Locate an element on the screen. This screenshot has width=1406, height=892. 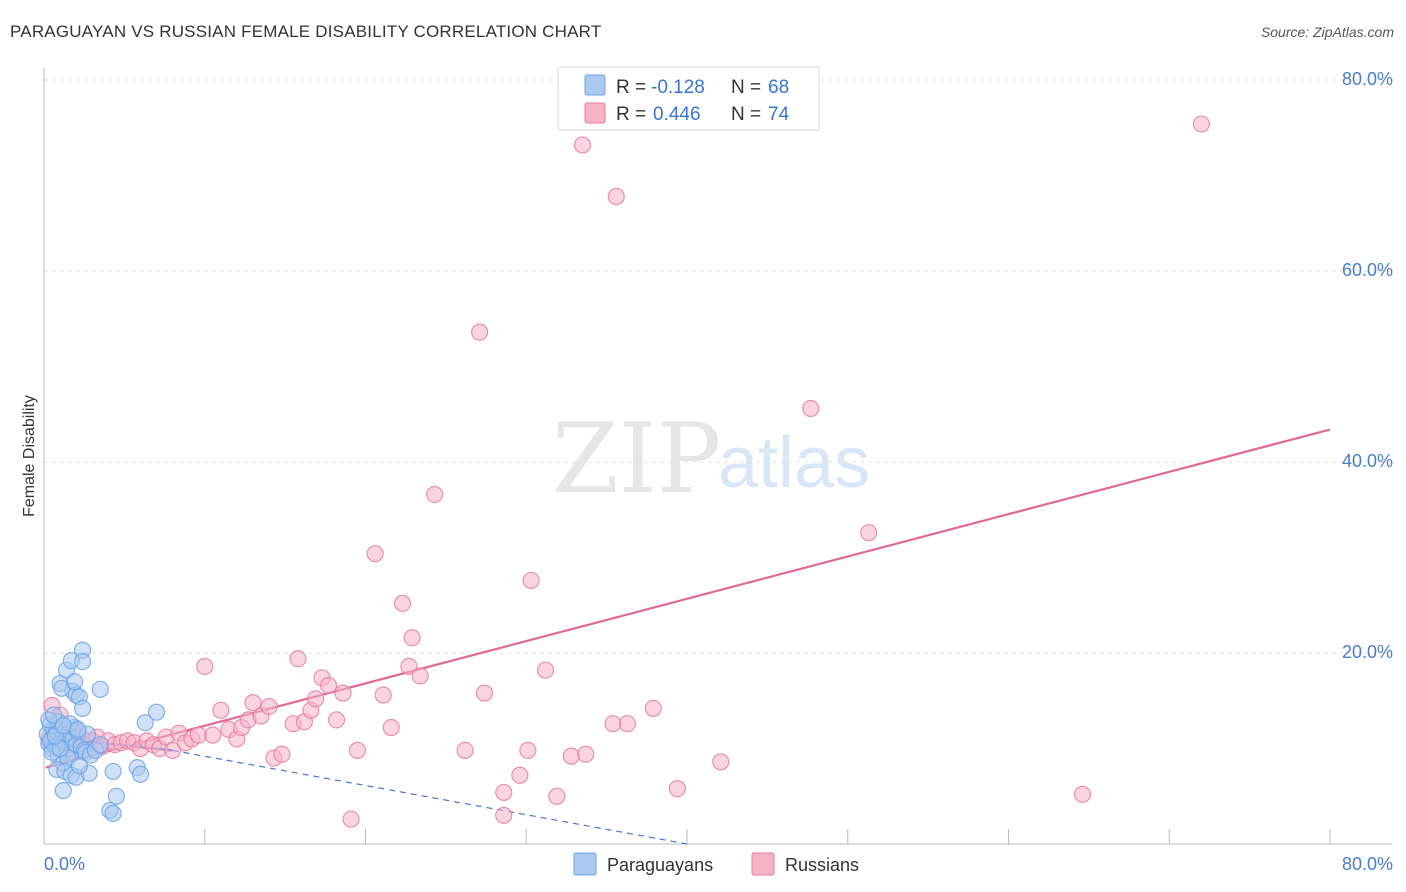
watermark-atlas: atlas is located at coordinates (794, 463).